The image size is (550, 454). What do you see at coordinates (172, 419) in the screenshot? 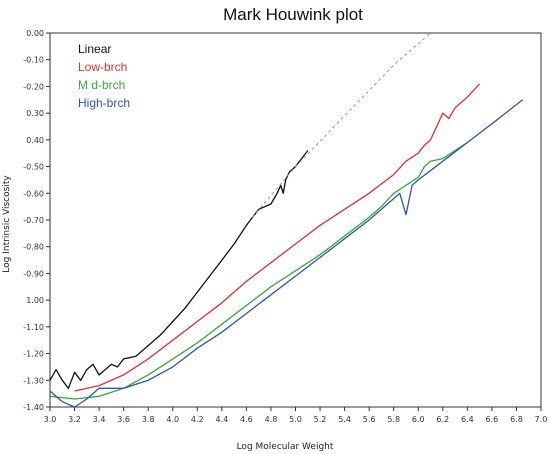
I see `x-tick-label: 4.0` at bounding box center [172, 419].